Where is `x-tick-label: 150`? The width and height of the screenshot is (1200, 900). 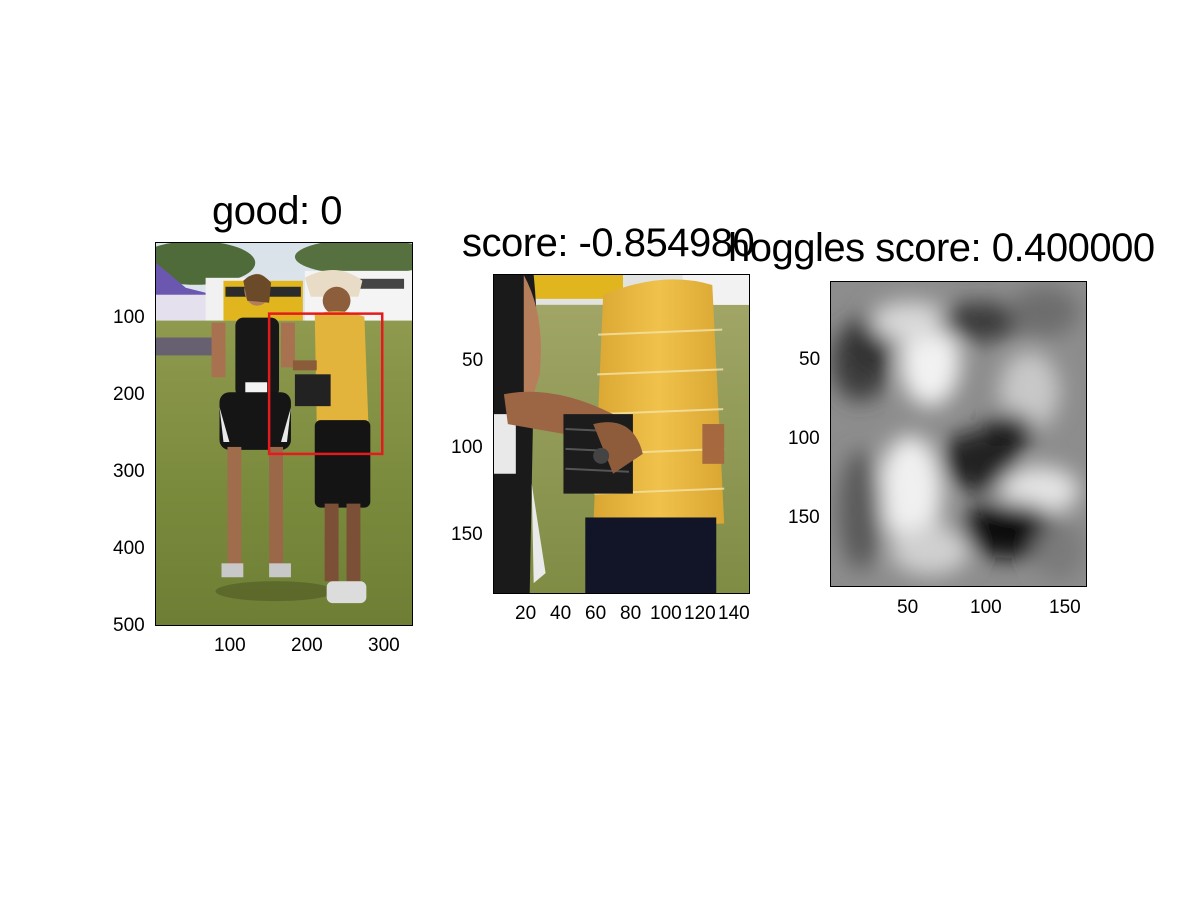 x-tick-label: 150 is located at coordinates (1065, 607).